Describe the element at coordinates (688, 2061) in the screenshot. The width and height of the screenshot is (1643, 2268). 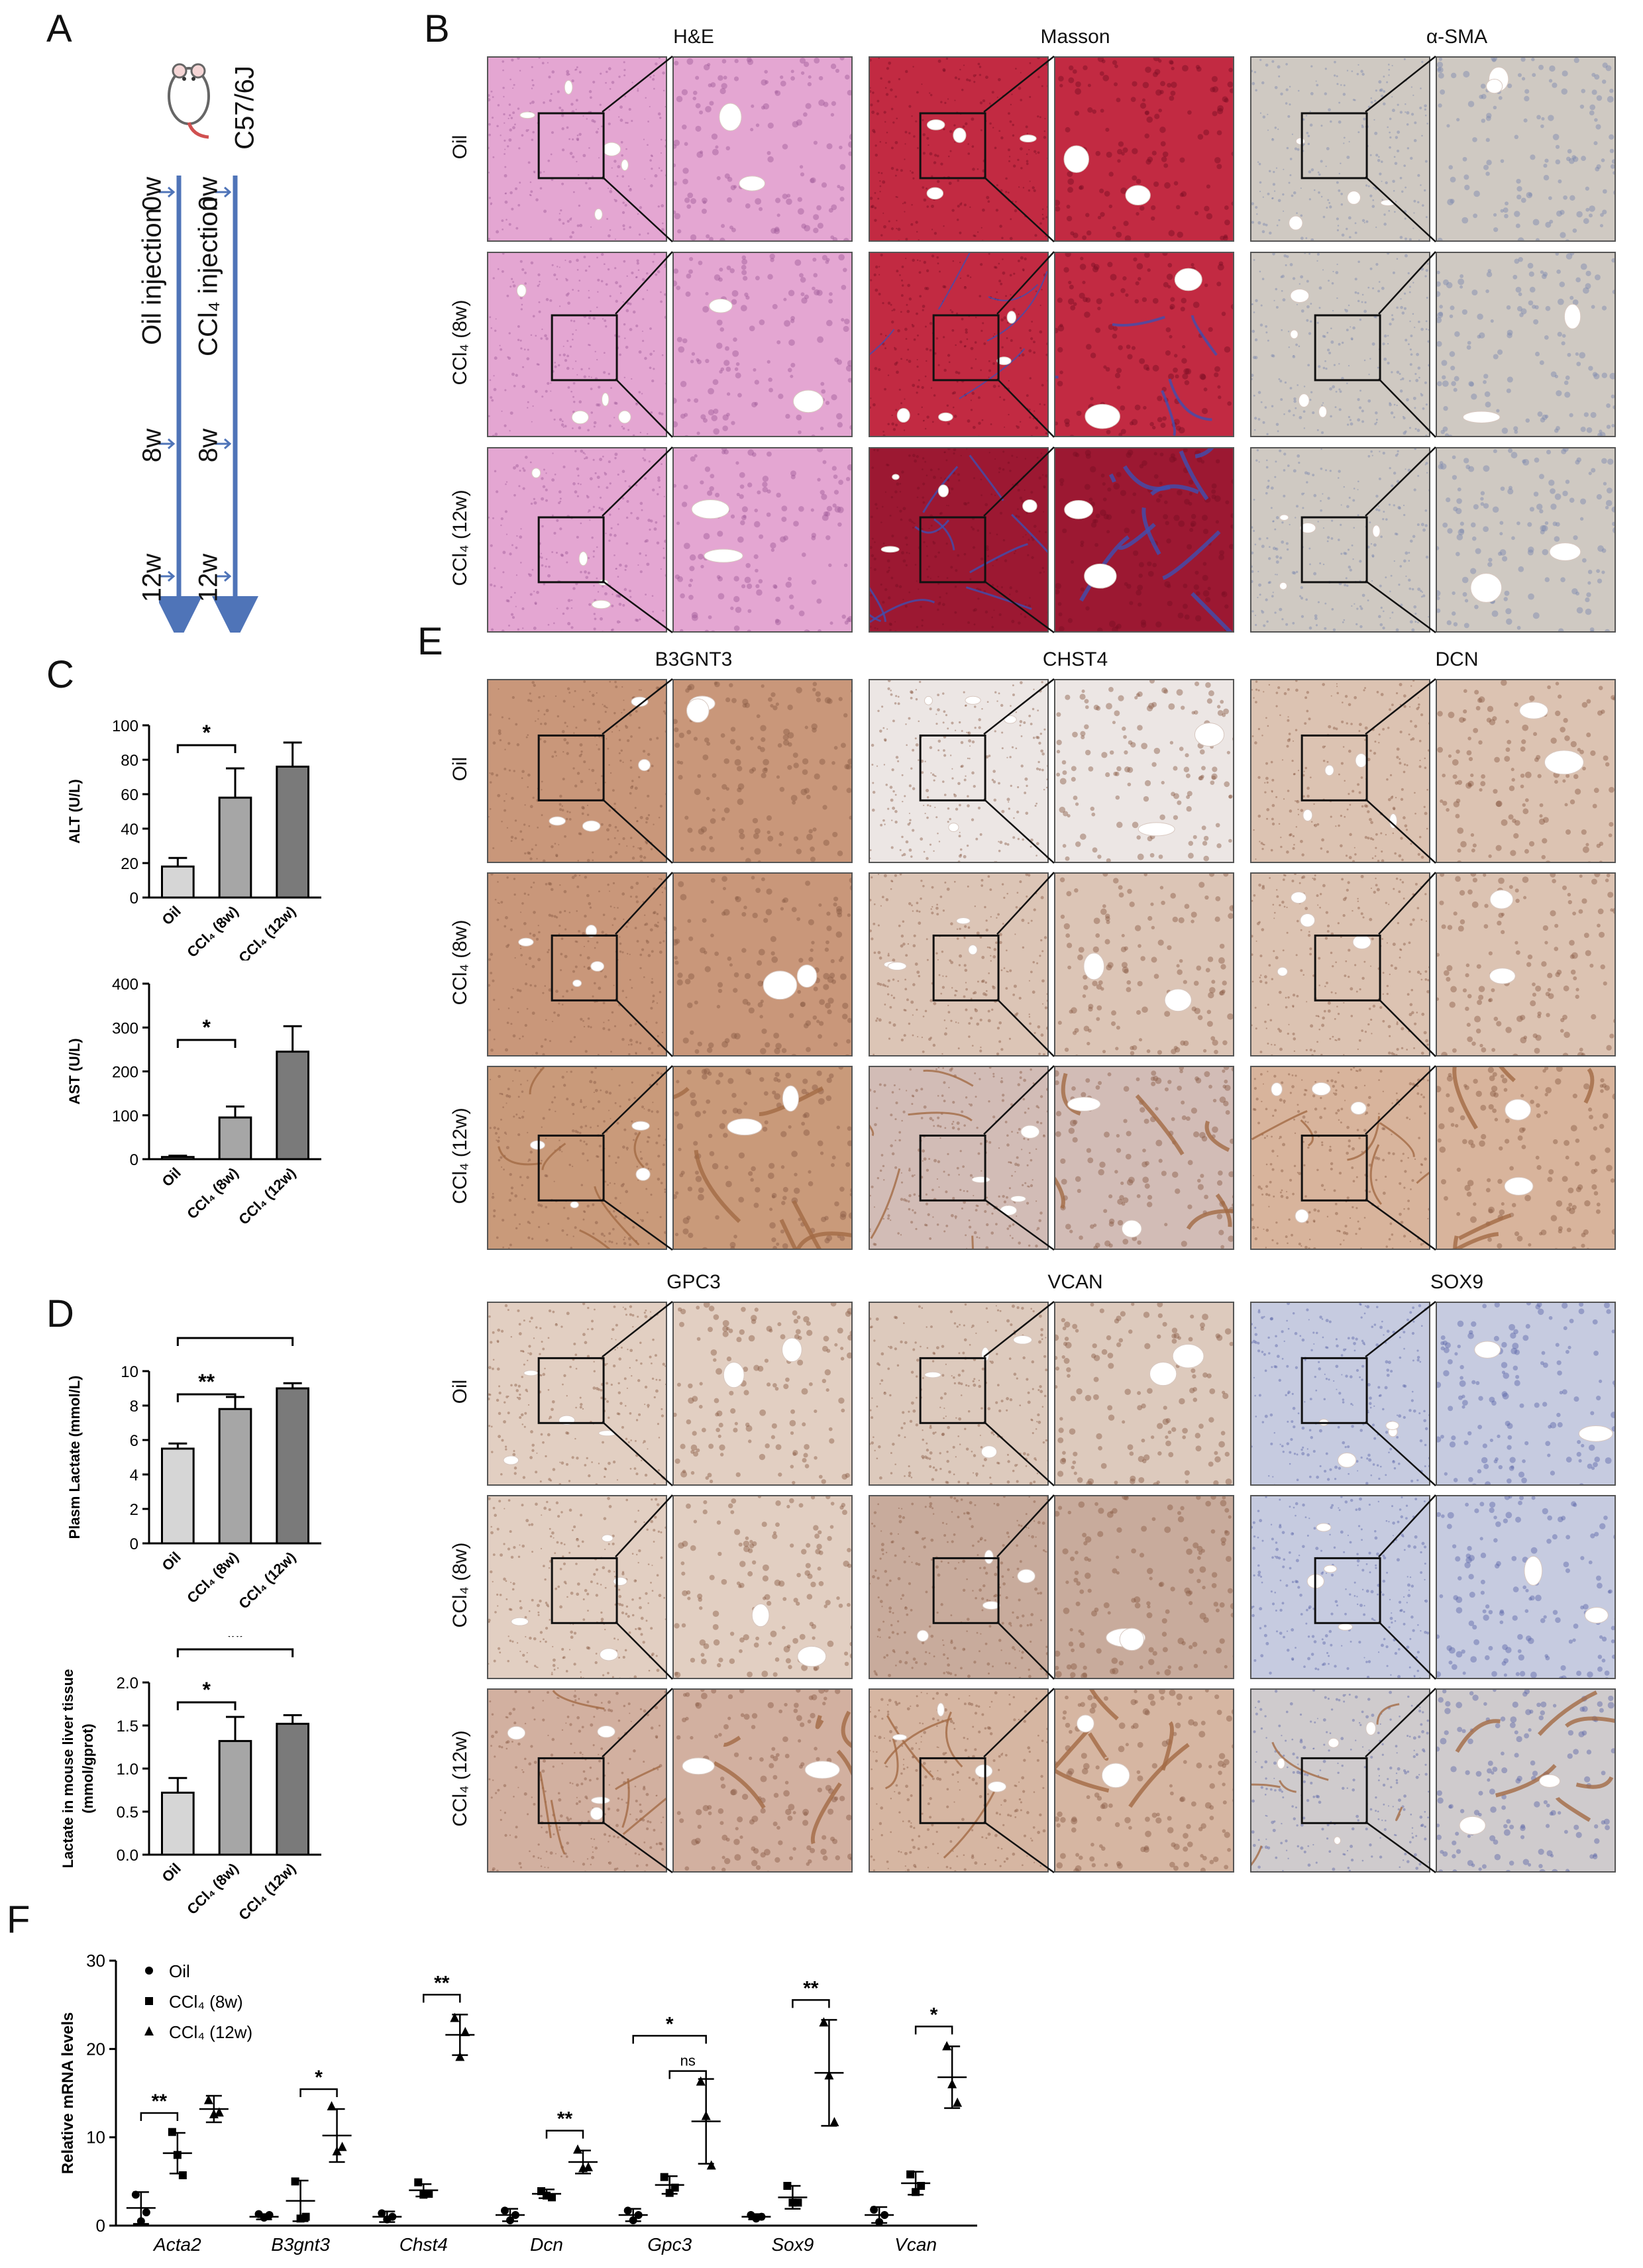
I see `significance-label: ns` at that location.